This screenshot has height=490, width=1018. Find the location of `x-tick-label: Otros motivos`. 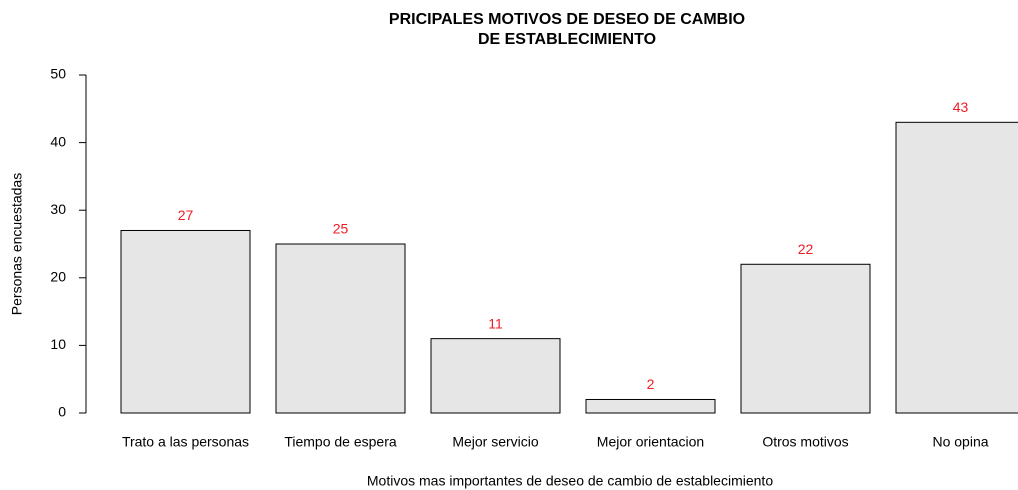

x-tick-label: Otros motivos is located at coordinates (805, 442).